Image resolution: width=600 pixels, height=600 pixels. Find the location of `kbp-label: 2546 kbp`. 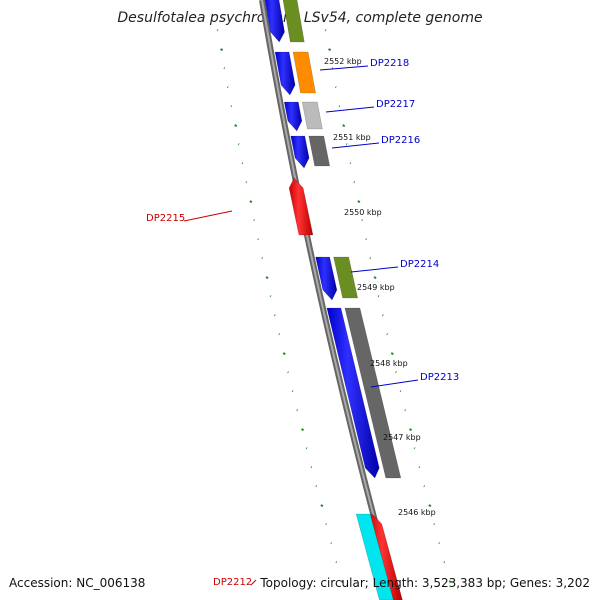

kbp-label: 2546 kbp is located at coordinates (417, 512).